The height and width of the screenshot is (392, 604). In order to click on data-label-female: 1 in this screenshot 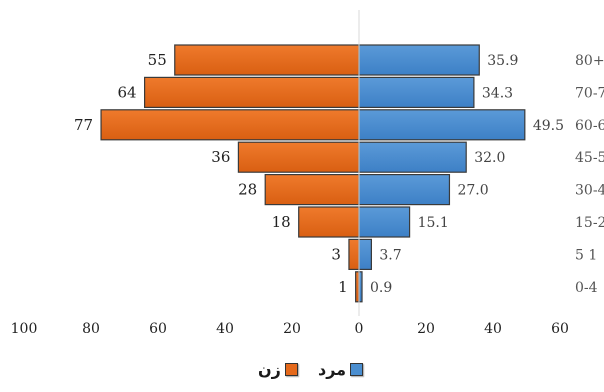, I will do `click(343, 287)`.